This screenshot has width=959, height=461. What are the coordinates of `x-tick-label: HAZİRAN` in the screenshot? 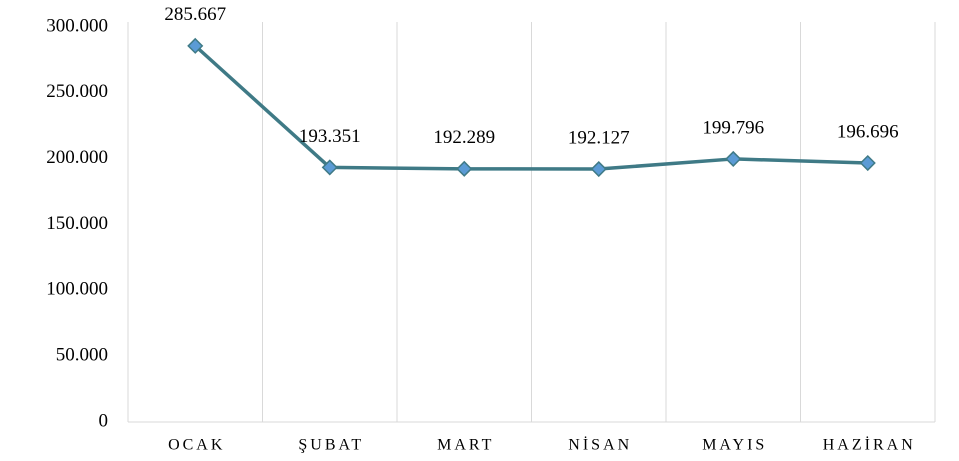 It's located at (869, 445).